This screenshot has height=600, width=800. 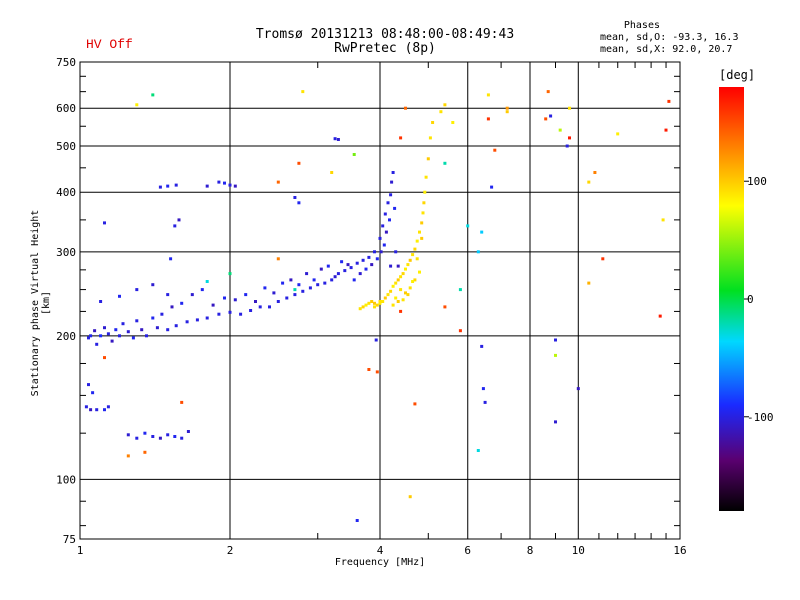 I want to click on y-tick-label: 100, so click(x=66, y=479).